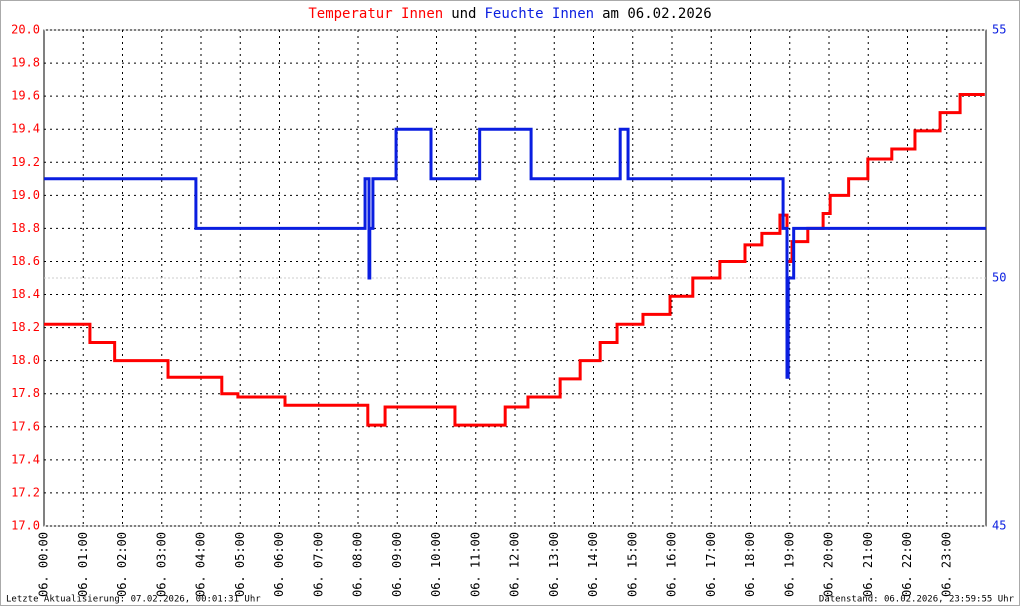  Describe the element at coordinates (999, 30) in the screenshot. I see `y2-tick-label: 55` at that location.